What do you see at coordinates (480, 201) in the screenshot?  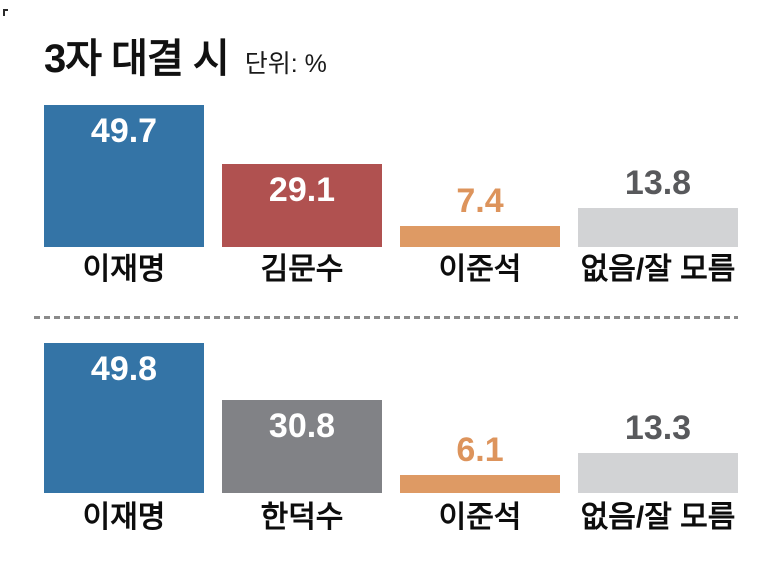 I see `value-label: 7.4` at bounding box center [480, 201].